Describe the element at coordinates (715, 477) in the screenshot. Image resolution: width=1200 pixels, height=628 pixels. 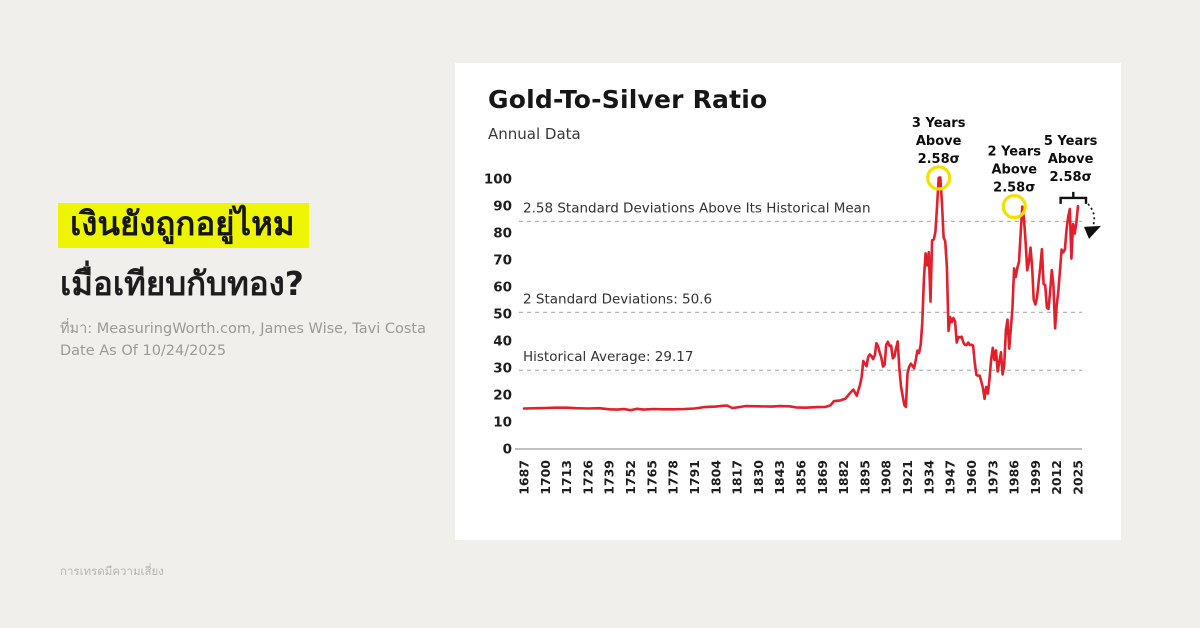
I see `x-tick-label: 1804` at that location.